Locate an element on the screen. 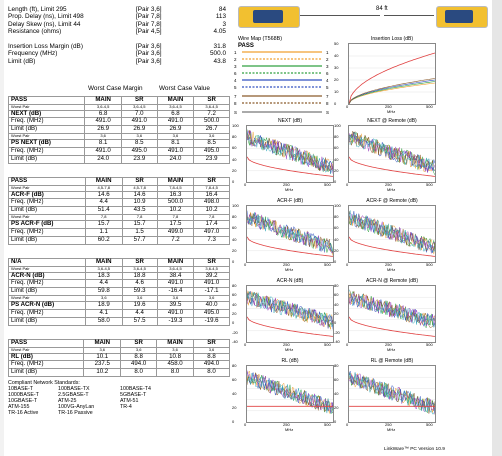 Image resolution: width=502 pixels, height=456 pixels. table-row: Freq. (MHz) 4.4 10.9 500.0 498.0 is located at coordinates (119, 203).